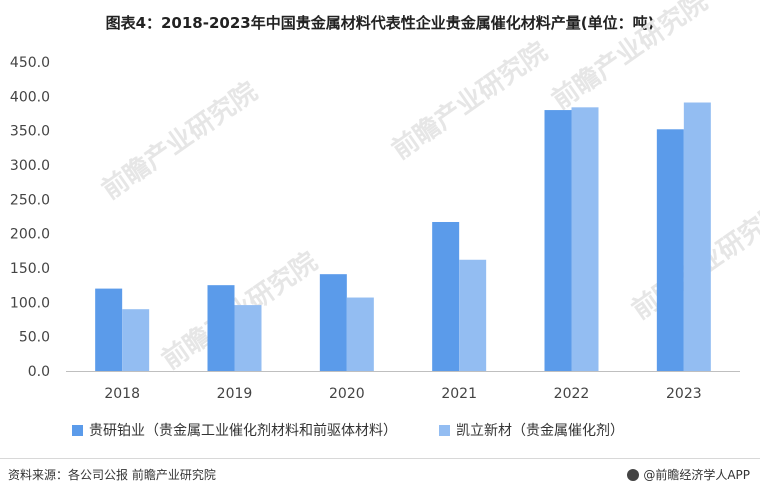 The width and height of the screenshot is (760, 495). What do you see at coordinates (112, 475) in the screenshot?
I see `source-note: 资料来源：各公司公报 前瞻产业研究院` at bounding box center [112, 475].